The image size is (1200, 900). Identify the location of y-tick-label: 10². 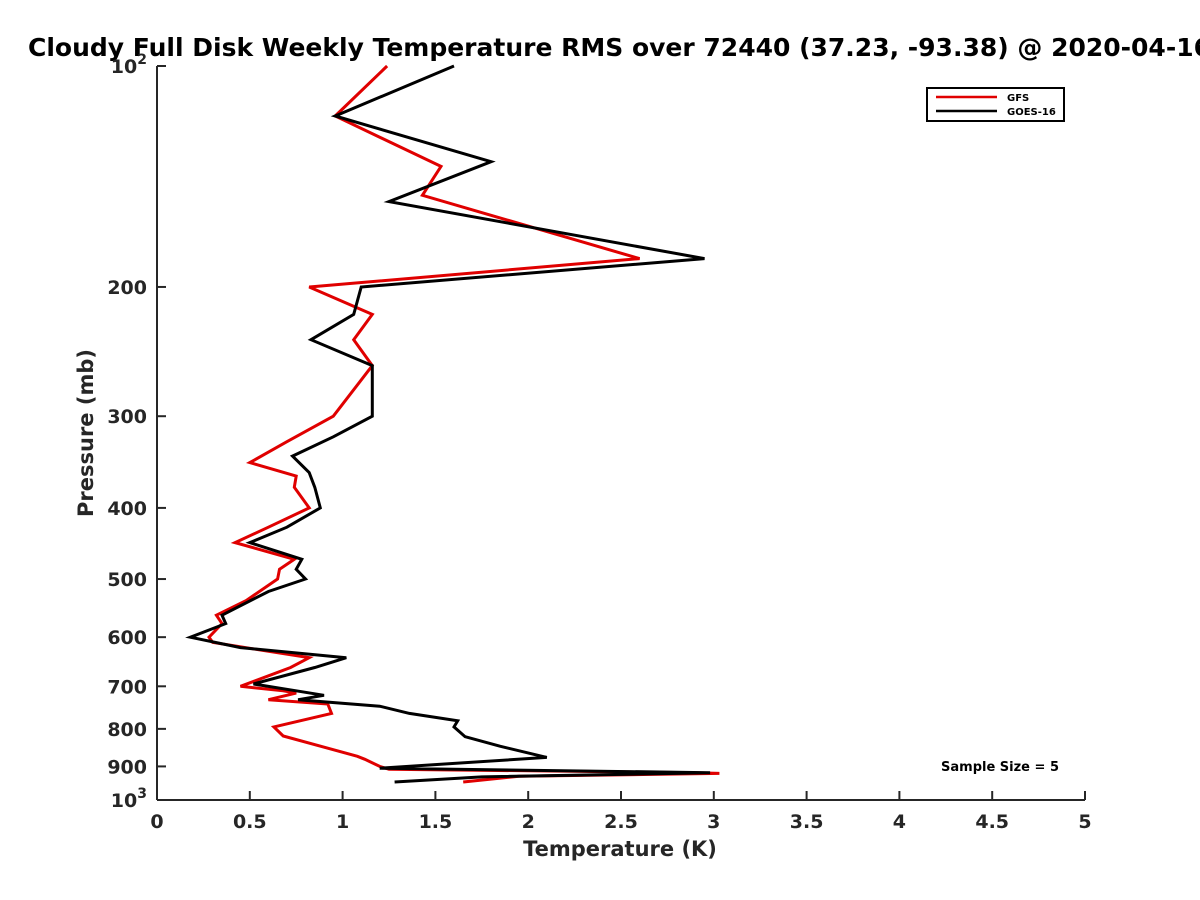
(129, 65).